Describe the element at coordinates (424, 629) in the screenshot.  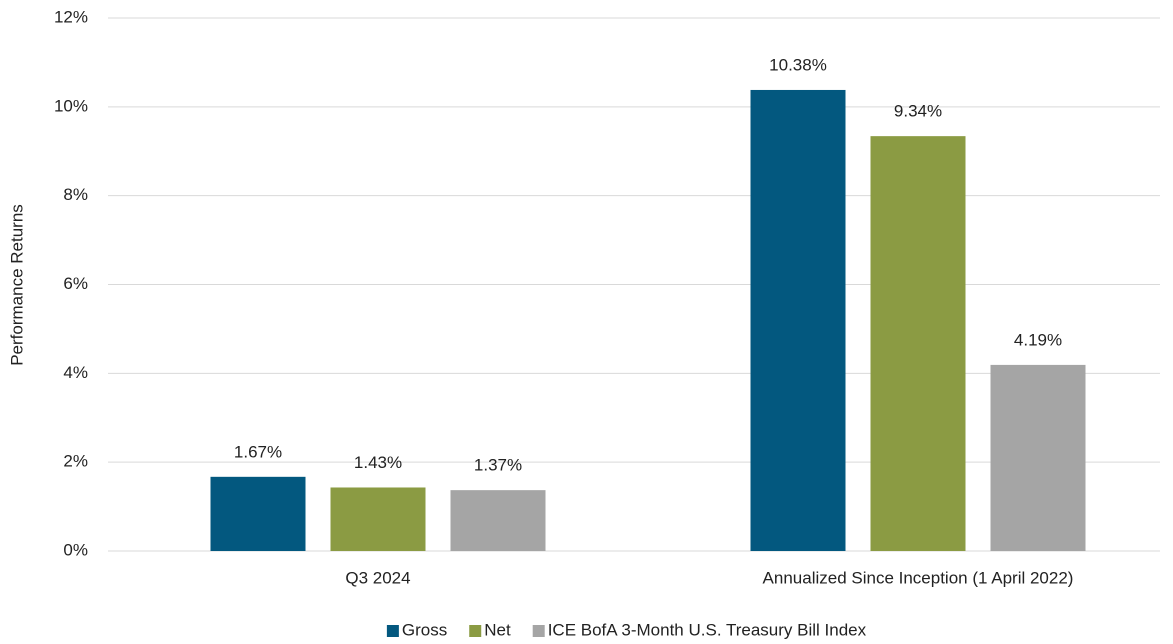
I see `legend-label: Gross` at that location.